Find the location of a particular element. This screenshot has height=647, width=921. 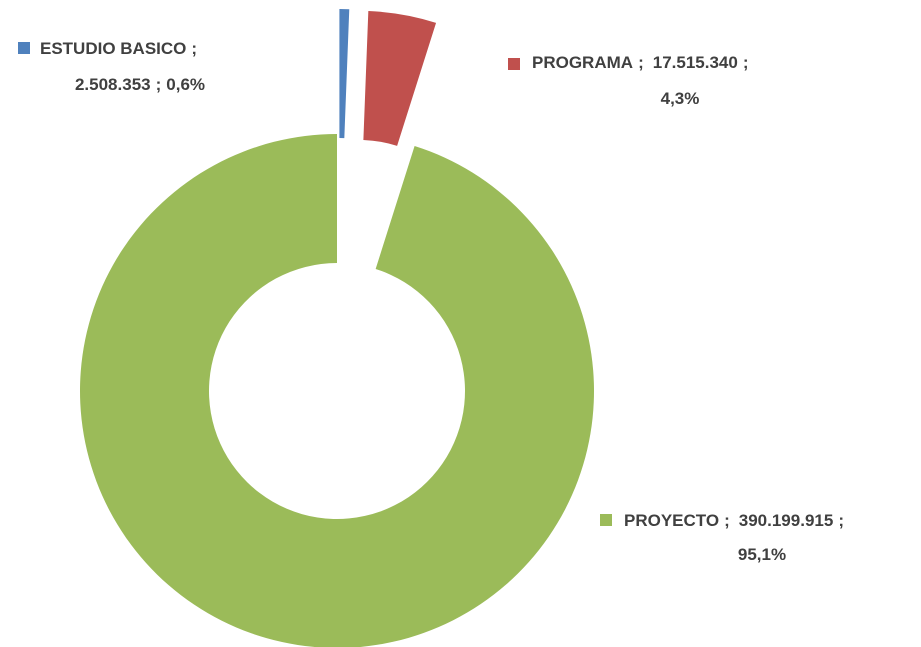

value-label: 390.199.915 is located at coordinates (786, 520).